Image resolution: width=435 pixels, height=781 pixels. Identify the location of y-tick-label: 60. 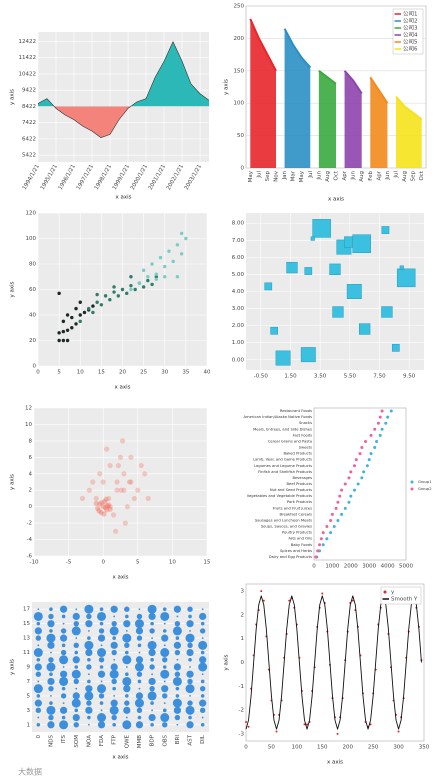
(32, 290).